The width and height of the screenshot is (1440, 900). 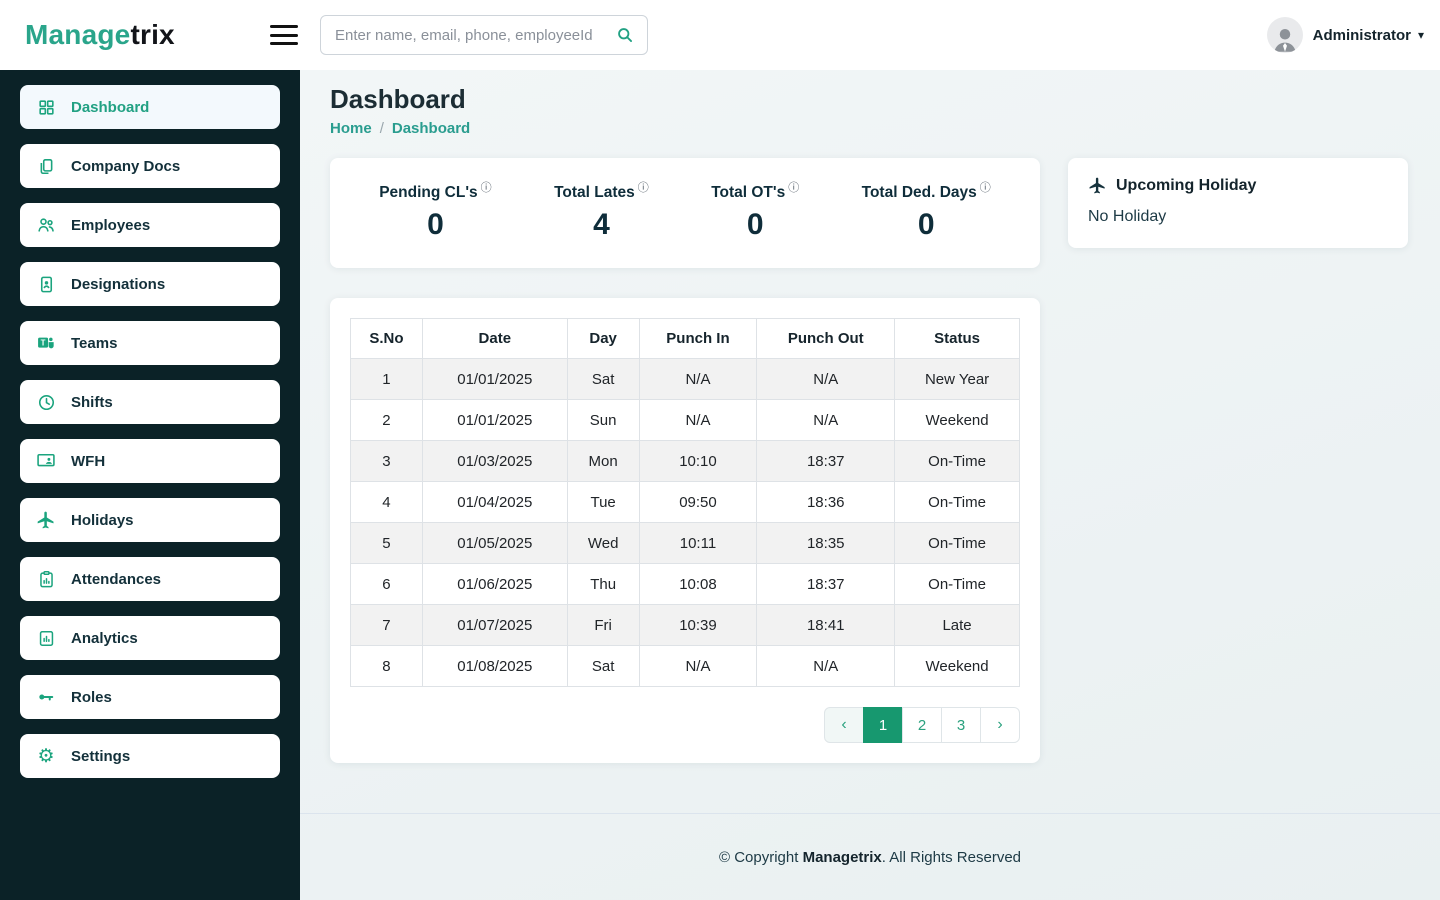 What do you see at coordinates (92, 402) in the screenshot?
I see `sidebar-item-label: Shifts` at bounding box center [92, 402].